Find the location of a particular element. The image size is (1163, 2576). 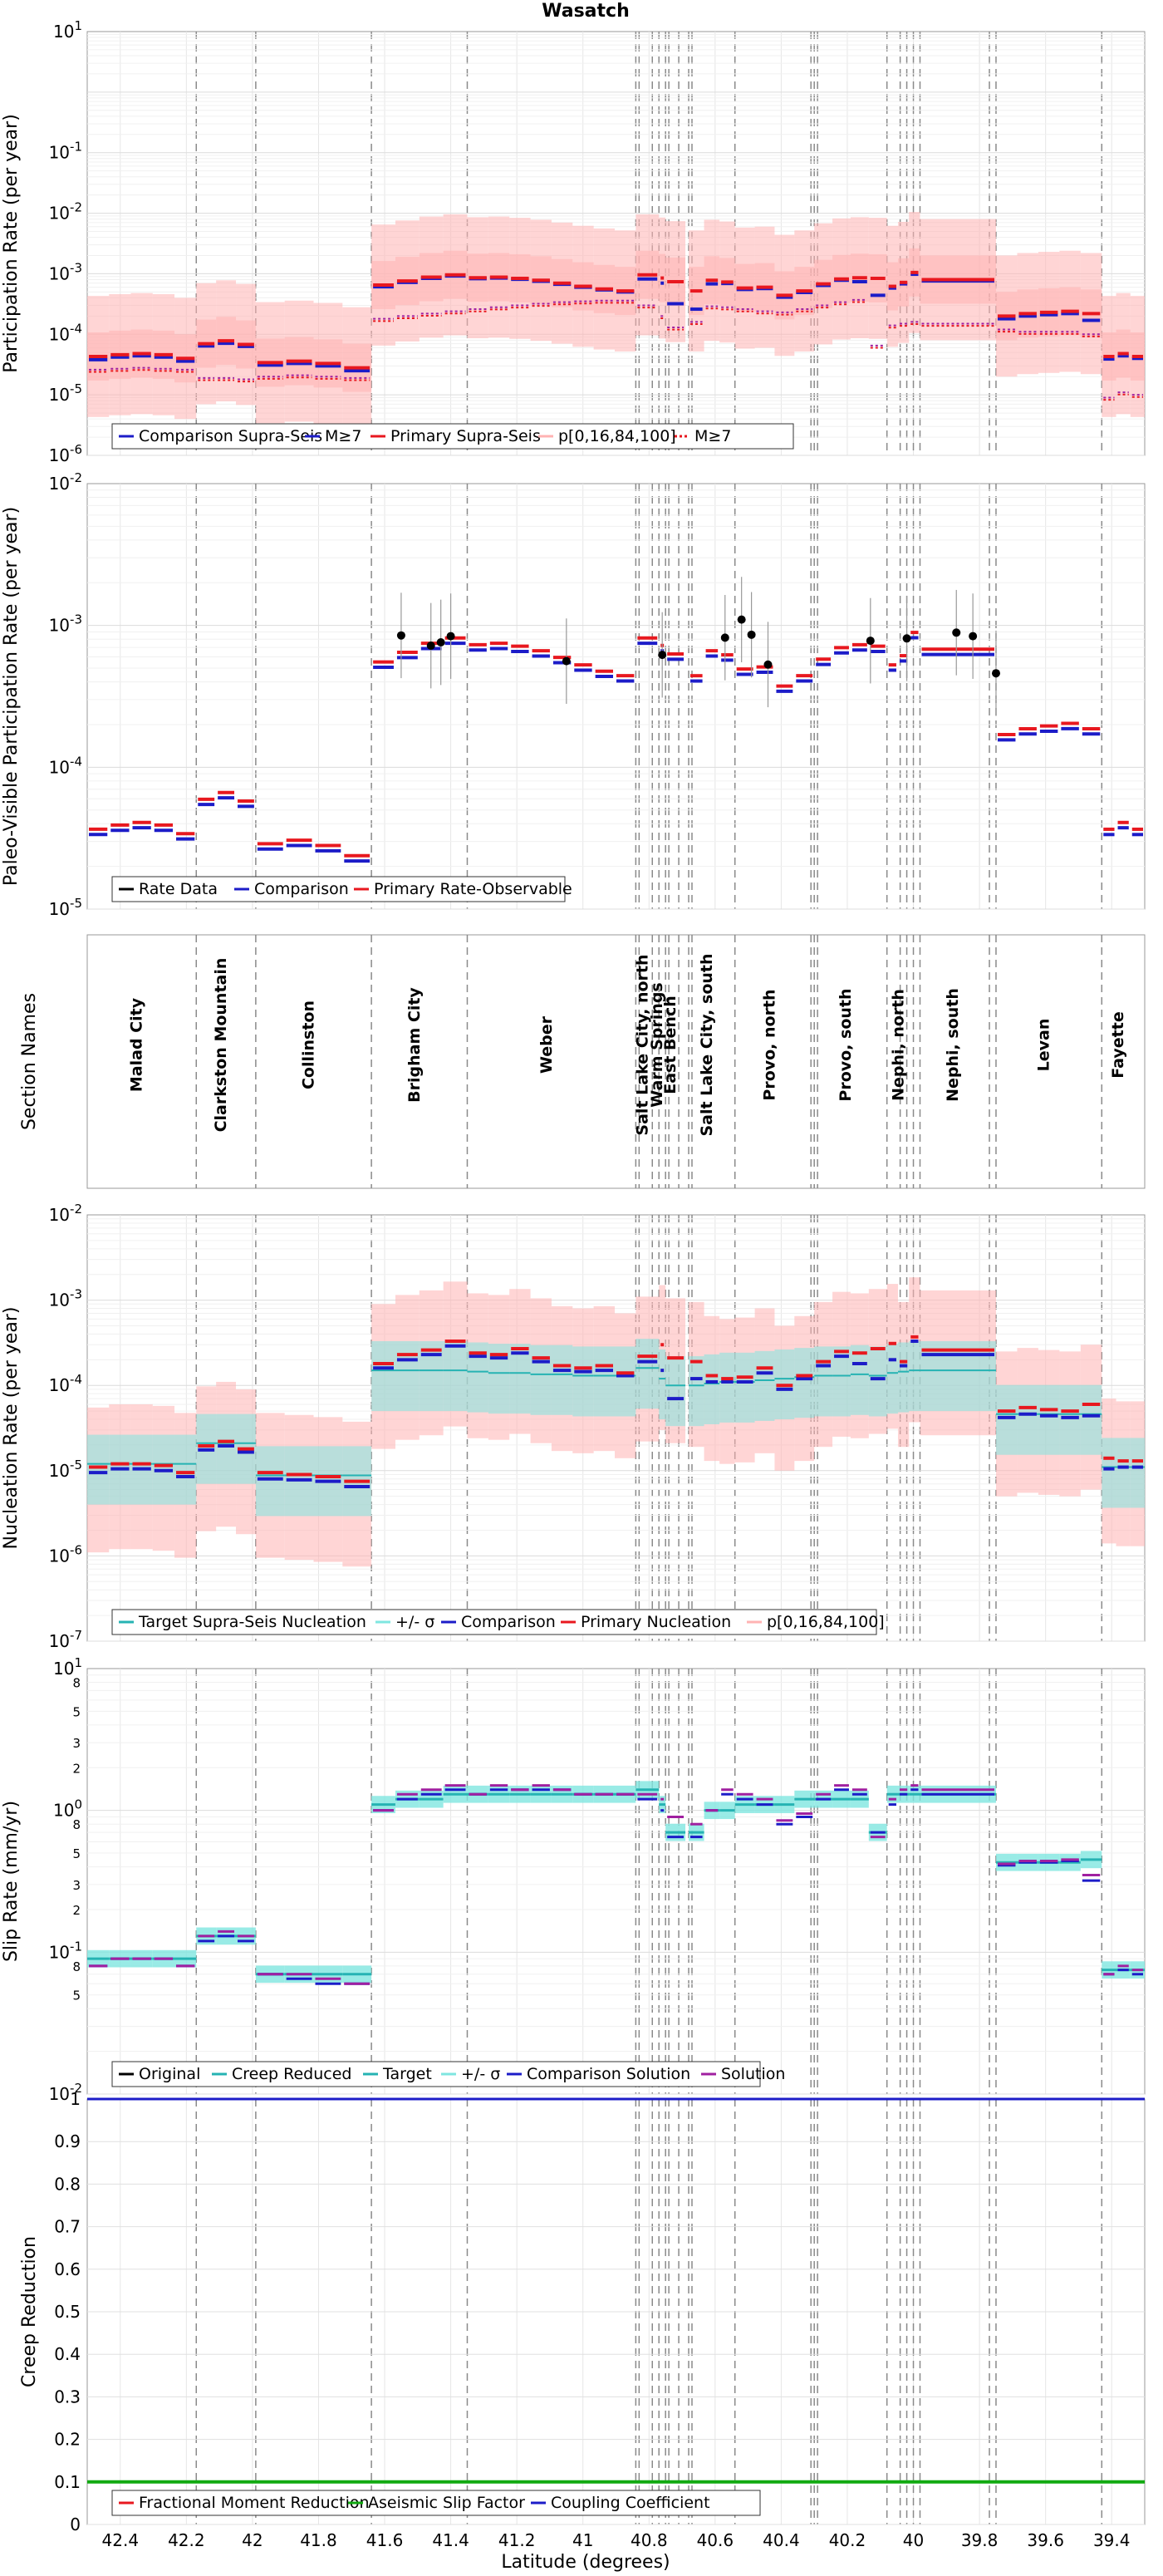

section-name-label: Salt Lake City, south is located at coordinates (707, 1044).